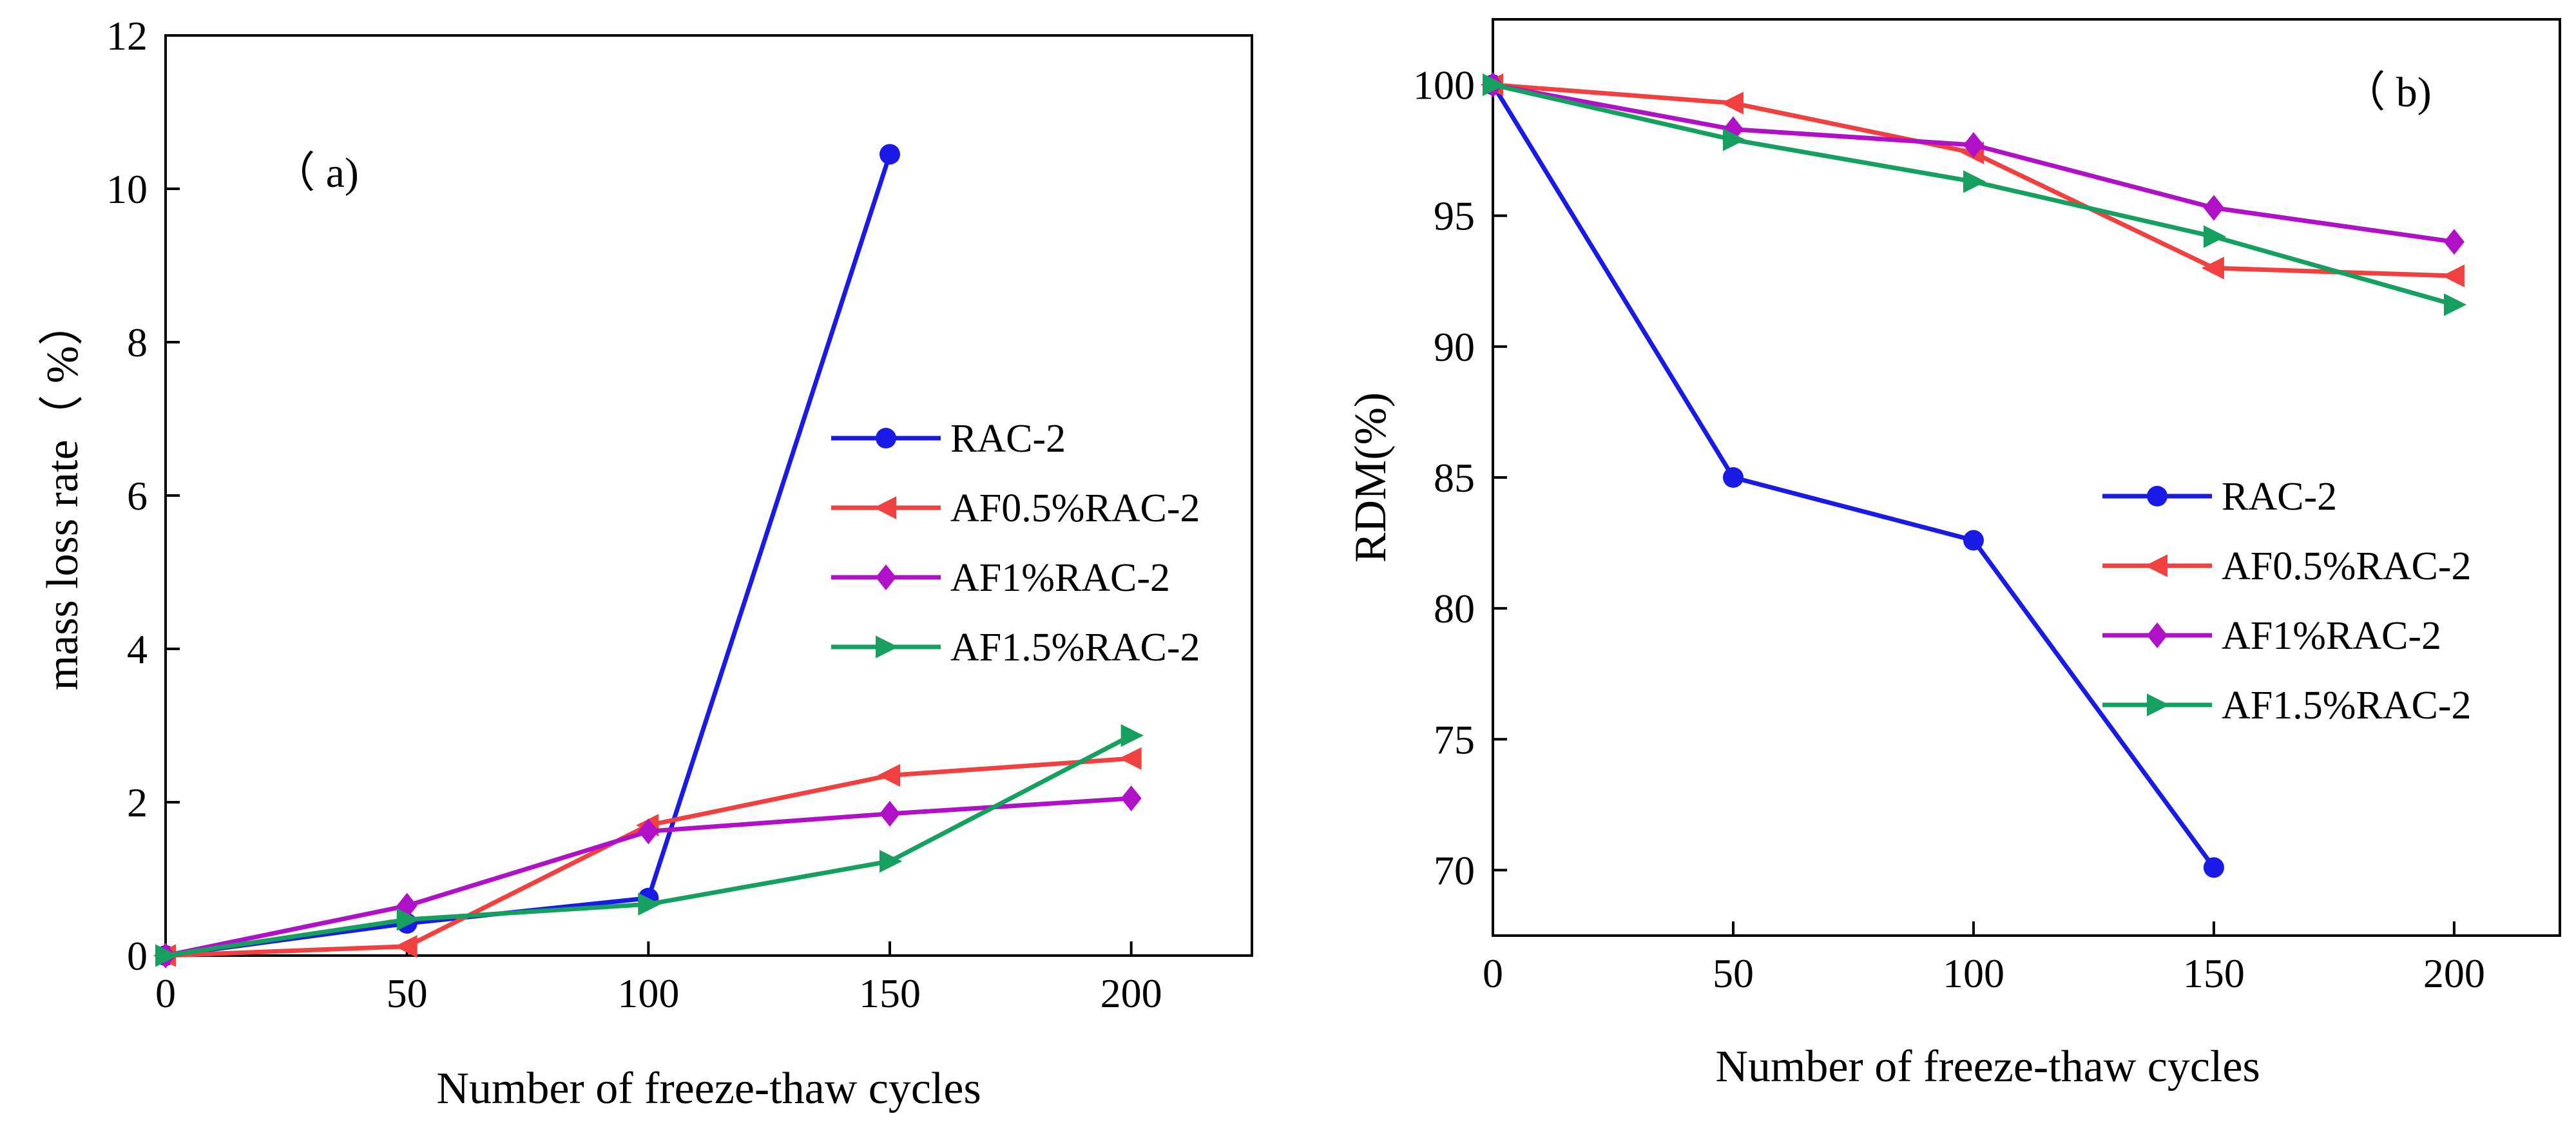 The width and height of the screenshot is (2576, 1136). I want to click on y-axis-title: mass loss rate（ %）, so click(63, 496).